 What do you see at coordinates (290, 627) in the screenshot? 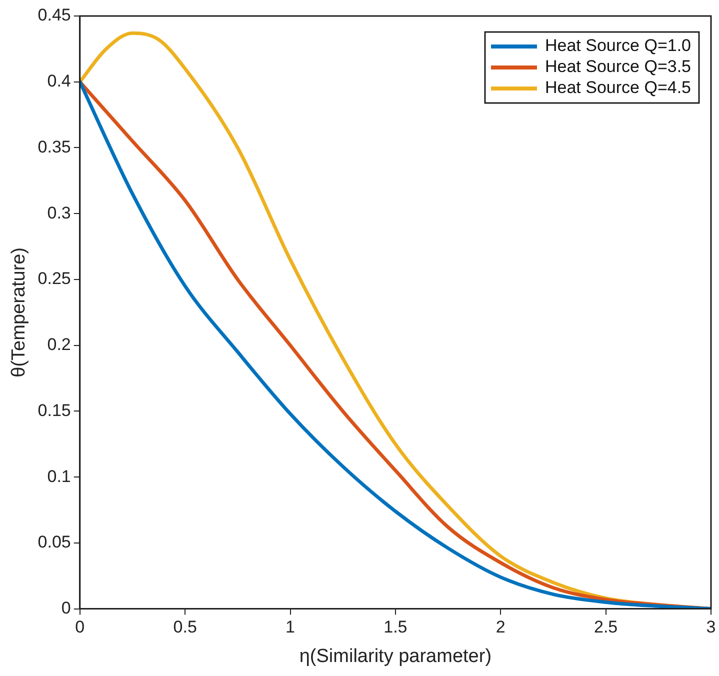
I see `x-tick-label: 1` at bounding box center [290, 627].